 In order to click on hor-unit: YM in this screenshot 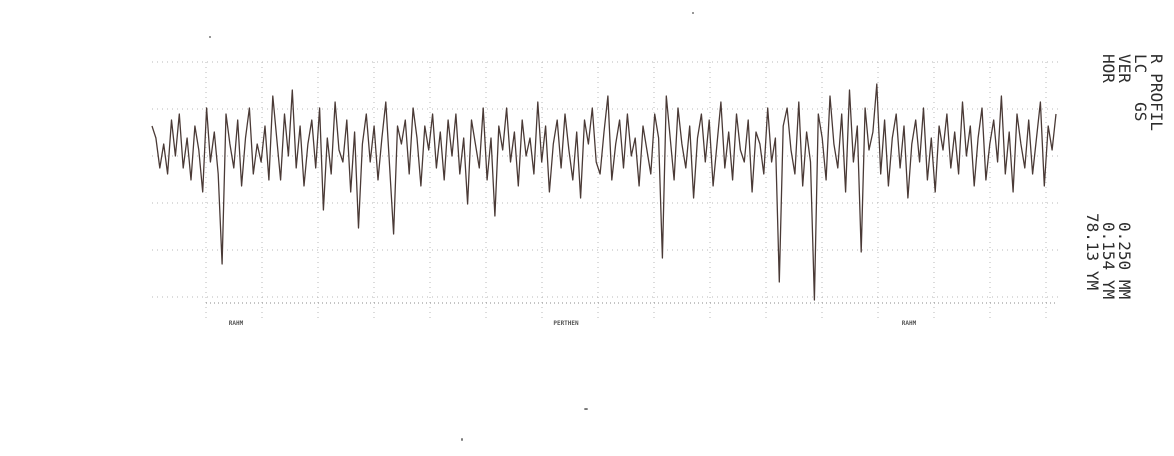, I will do `click(1092, 280)`.